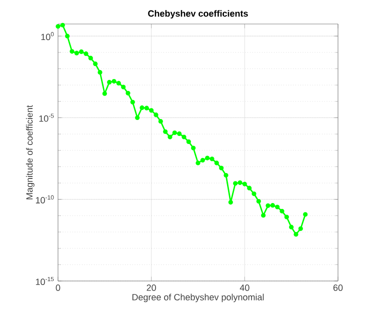 The width and height of the screenshot is (374, 320). Describe the element at coordinates (198, 14) in the screenshot. I see `chart-title: Chebyshev coefficients` at that location.